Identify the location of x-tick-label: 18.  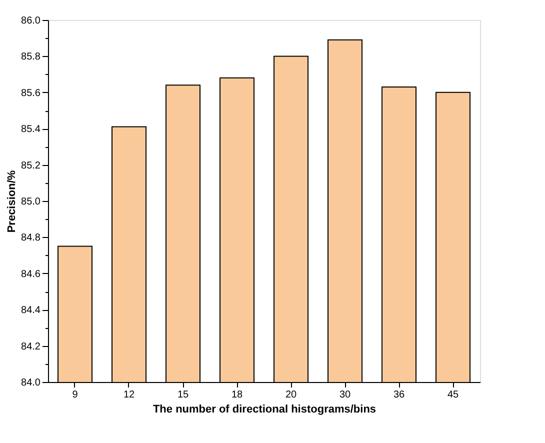
(237, 395).